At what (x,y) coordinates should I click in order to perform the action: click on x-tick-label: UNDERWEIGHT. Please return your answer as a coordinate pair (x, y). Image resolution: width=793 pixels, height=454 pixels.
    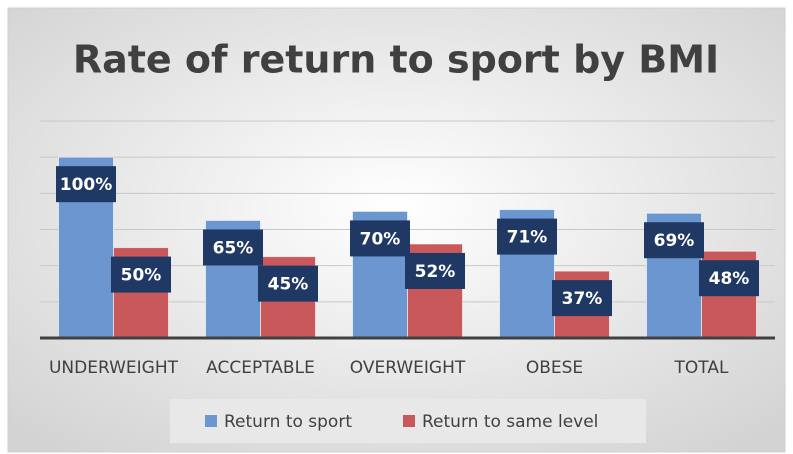
    Looking at the image, I should click on (114, 368).